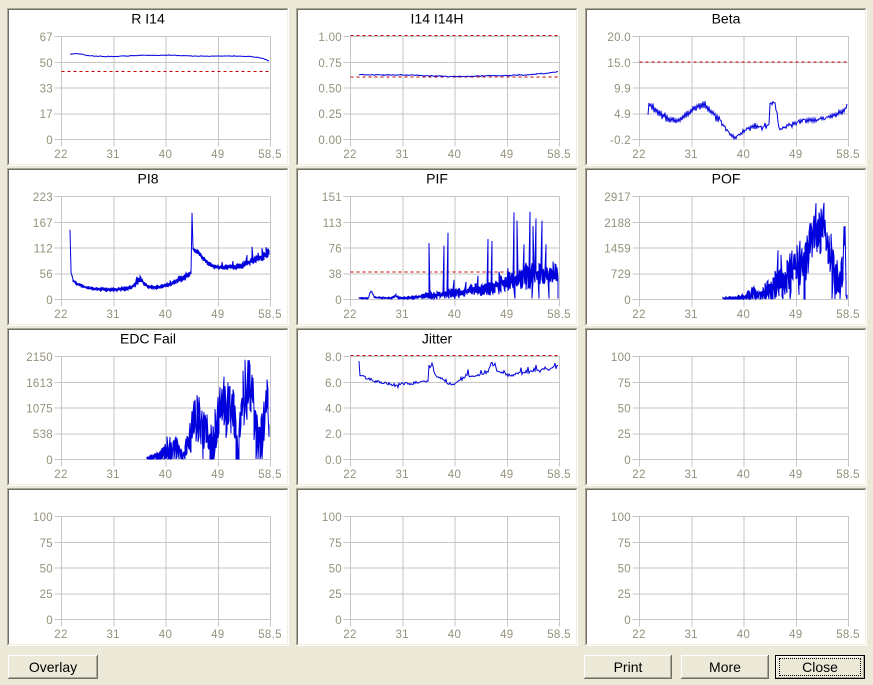 The height and width of the screenshot is (685, 873). I want to click on svg-text: R I14, so click(148, 19).